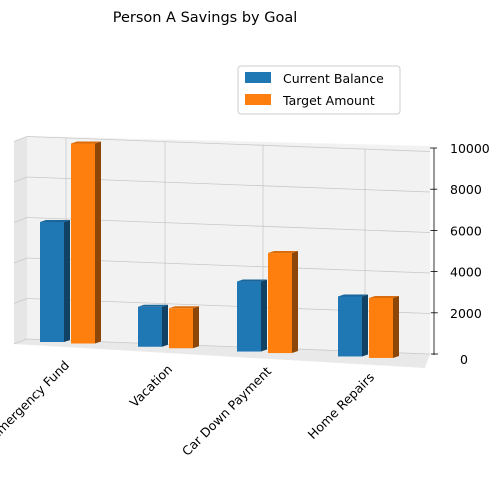 The width and height of the screenshot is (503, 489). I want to click on bar-current-balance-vacation, so click(153, 325).